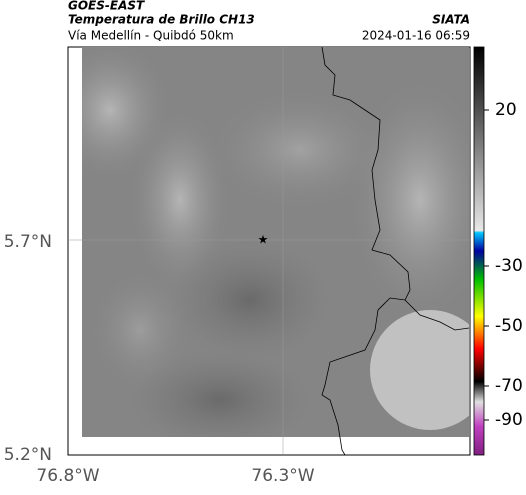 The height and width of the screenshot is (495, 526). I want to click on timestamp: 2024-01-16 06:59, so click(416, 36).